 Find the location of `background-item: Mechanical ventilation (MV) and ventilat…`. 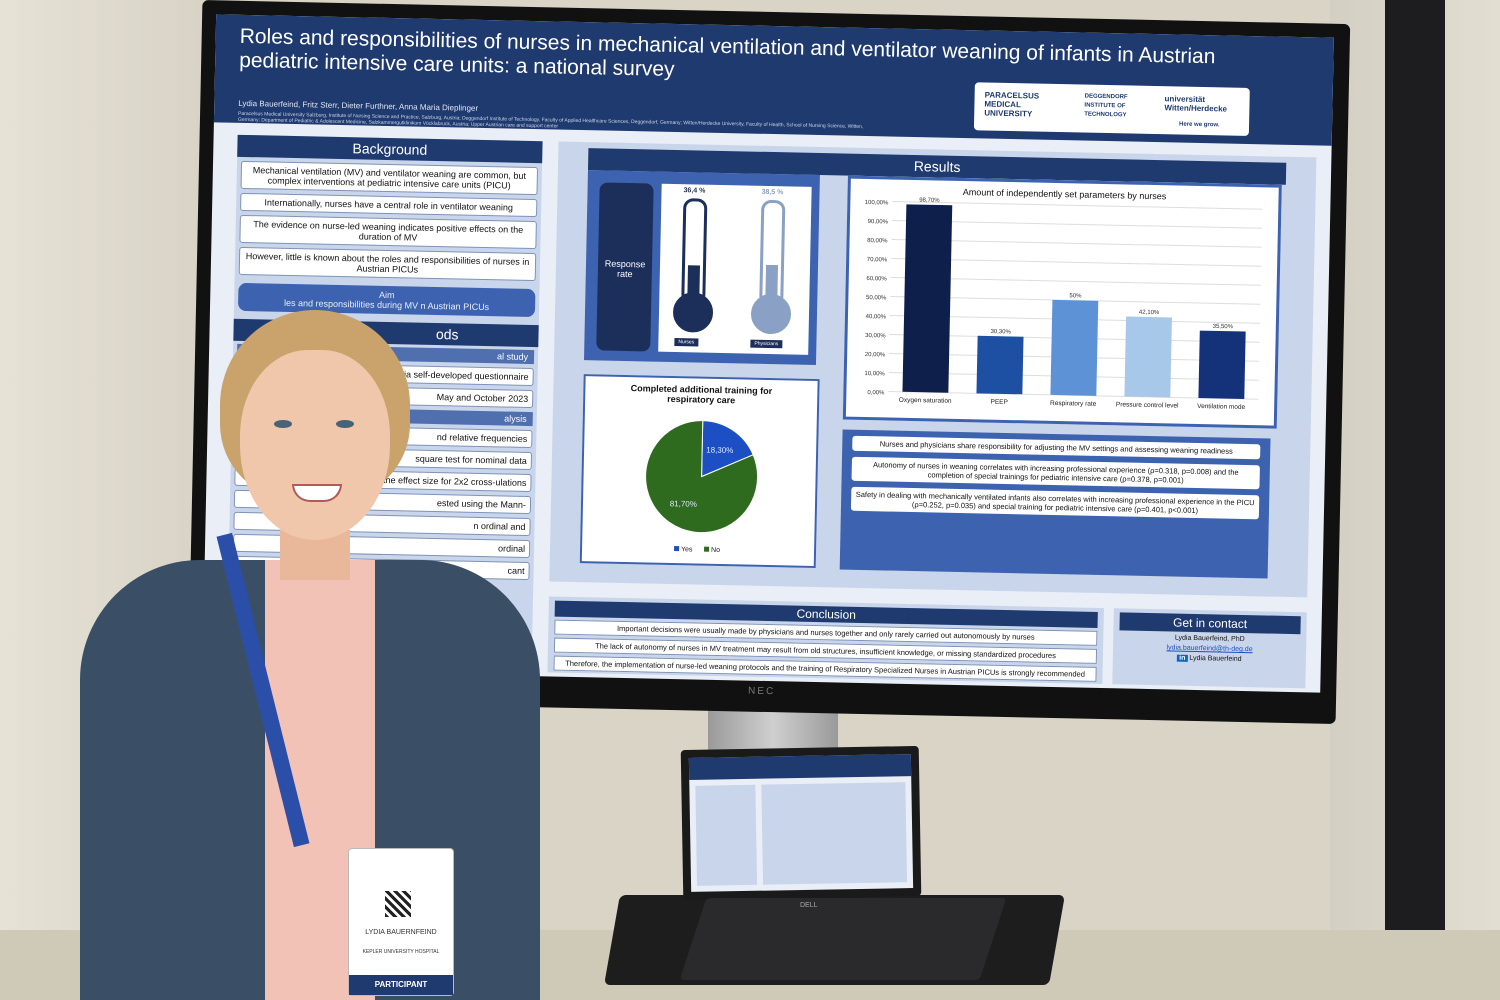

background-item: Mechanical ventilation (MV) and ventilat… is located at coordinates (389, 178).